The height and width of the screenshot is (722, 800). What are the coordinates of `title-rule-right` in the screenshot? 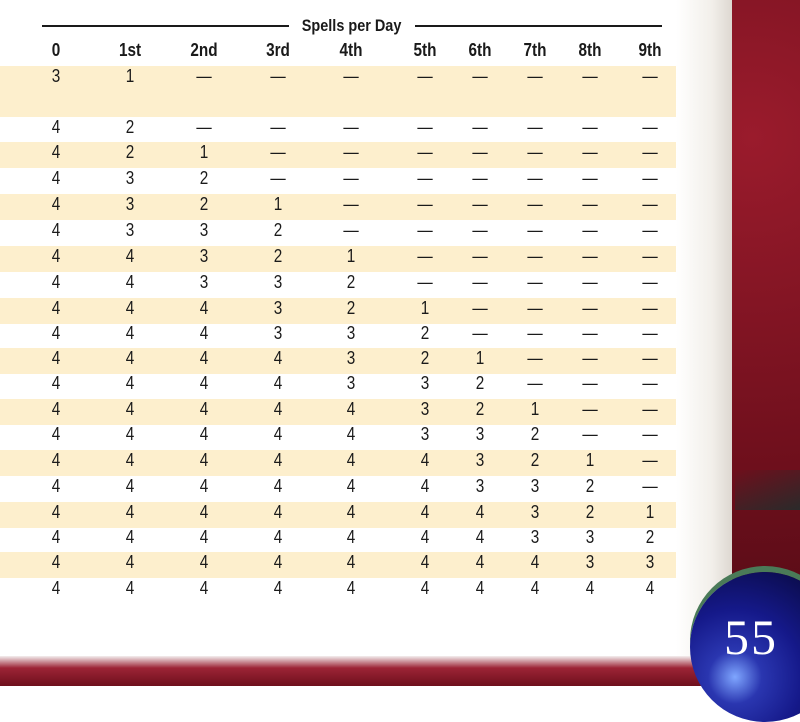 It's located at (538, 26).